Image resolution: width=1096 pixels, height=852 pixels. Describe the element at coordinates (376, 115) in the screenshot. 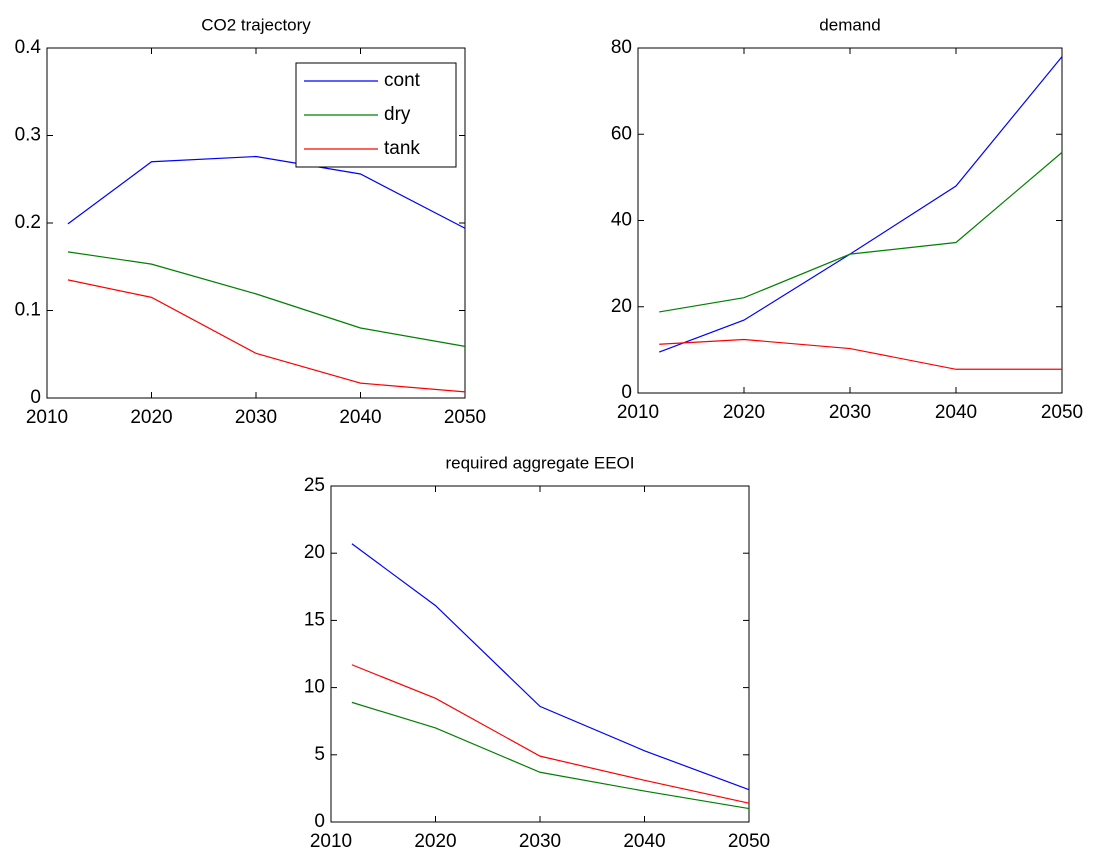

I see `legend: cont dry tank` at that location.